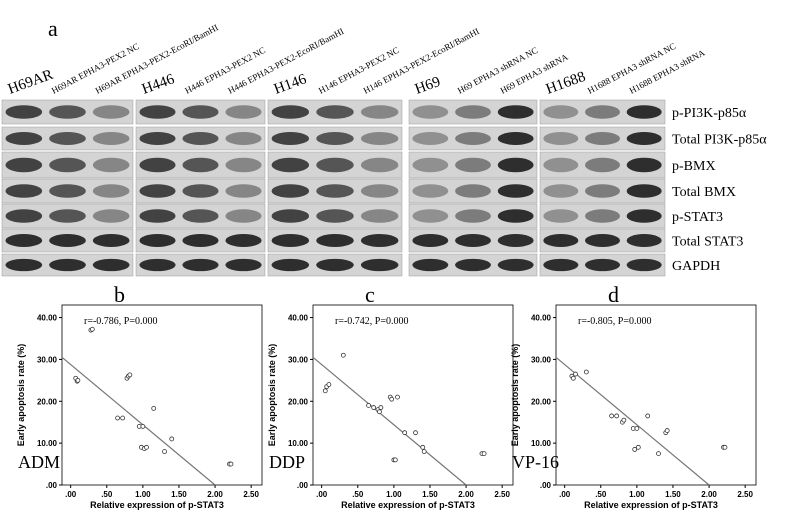  What do you see at coordinates (71, 494) in the screenshot?
I see `x-tick-label: .00` at bounding box center [71, 494].